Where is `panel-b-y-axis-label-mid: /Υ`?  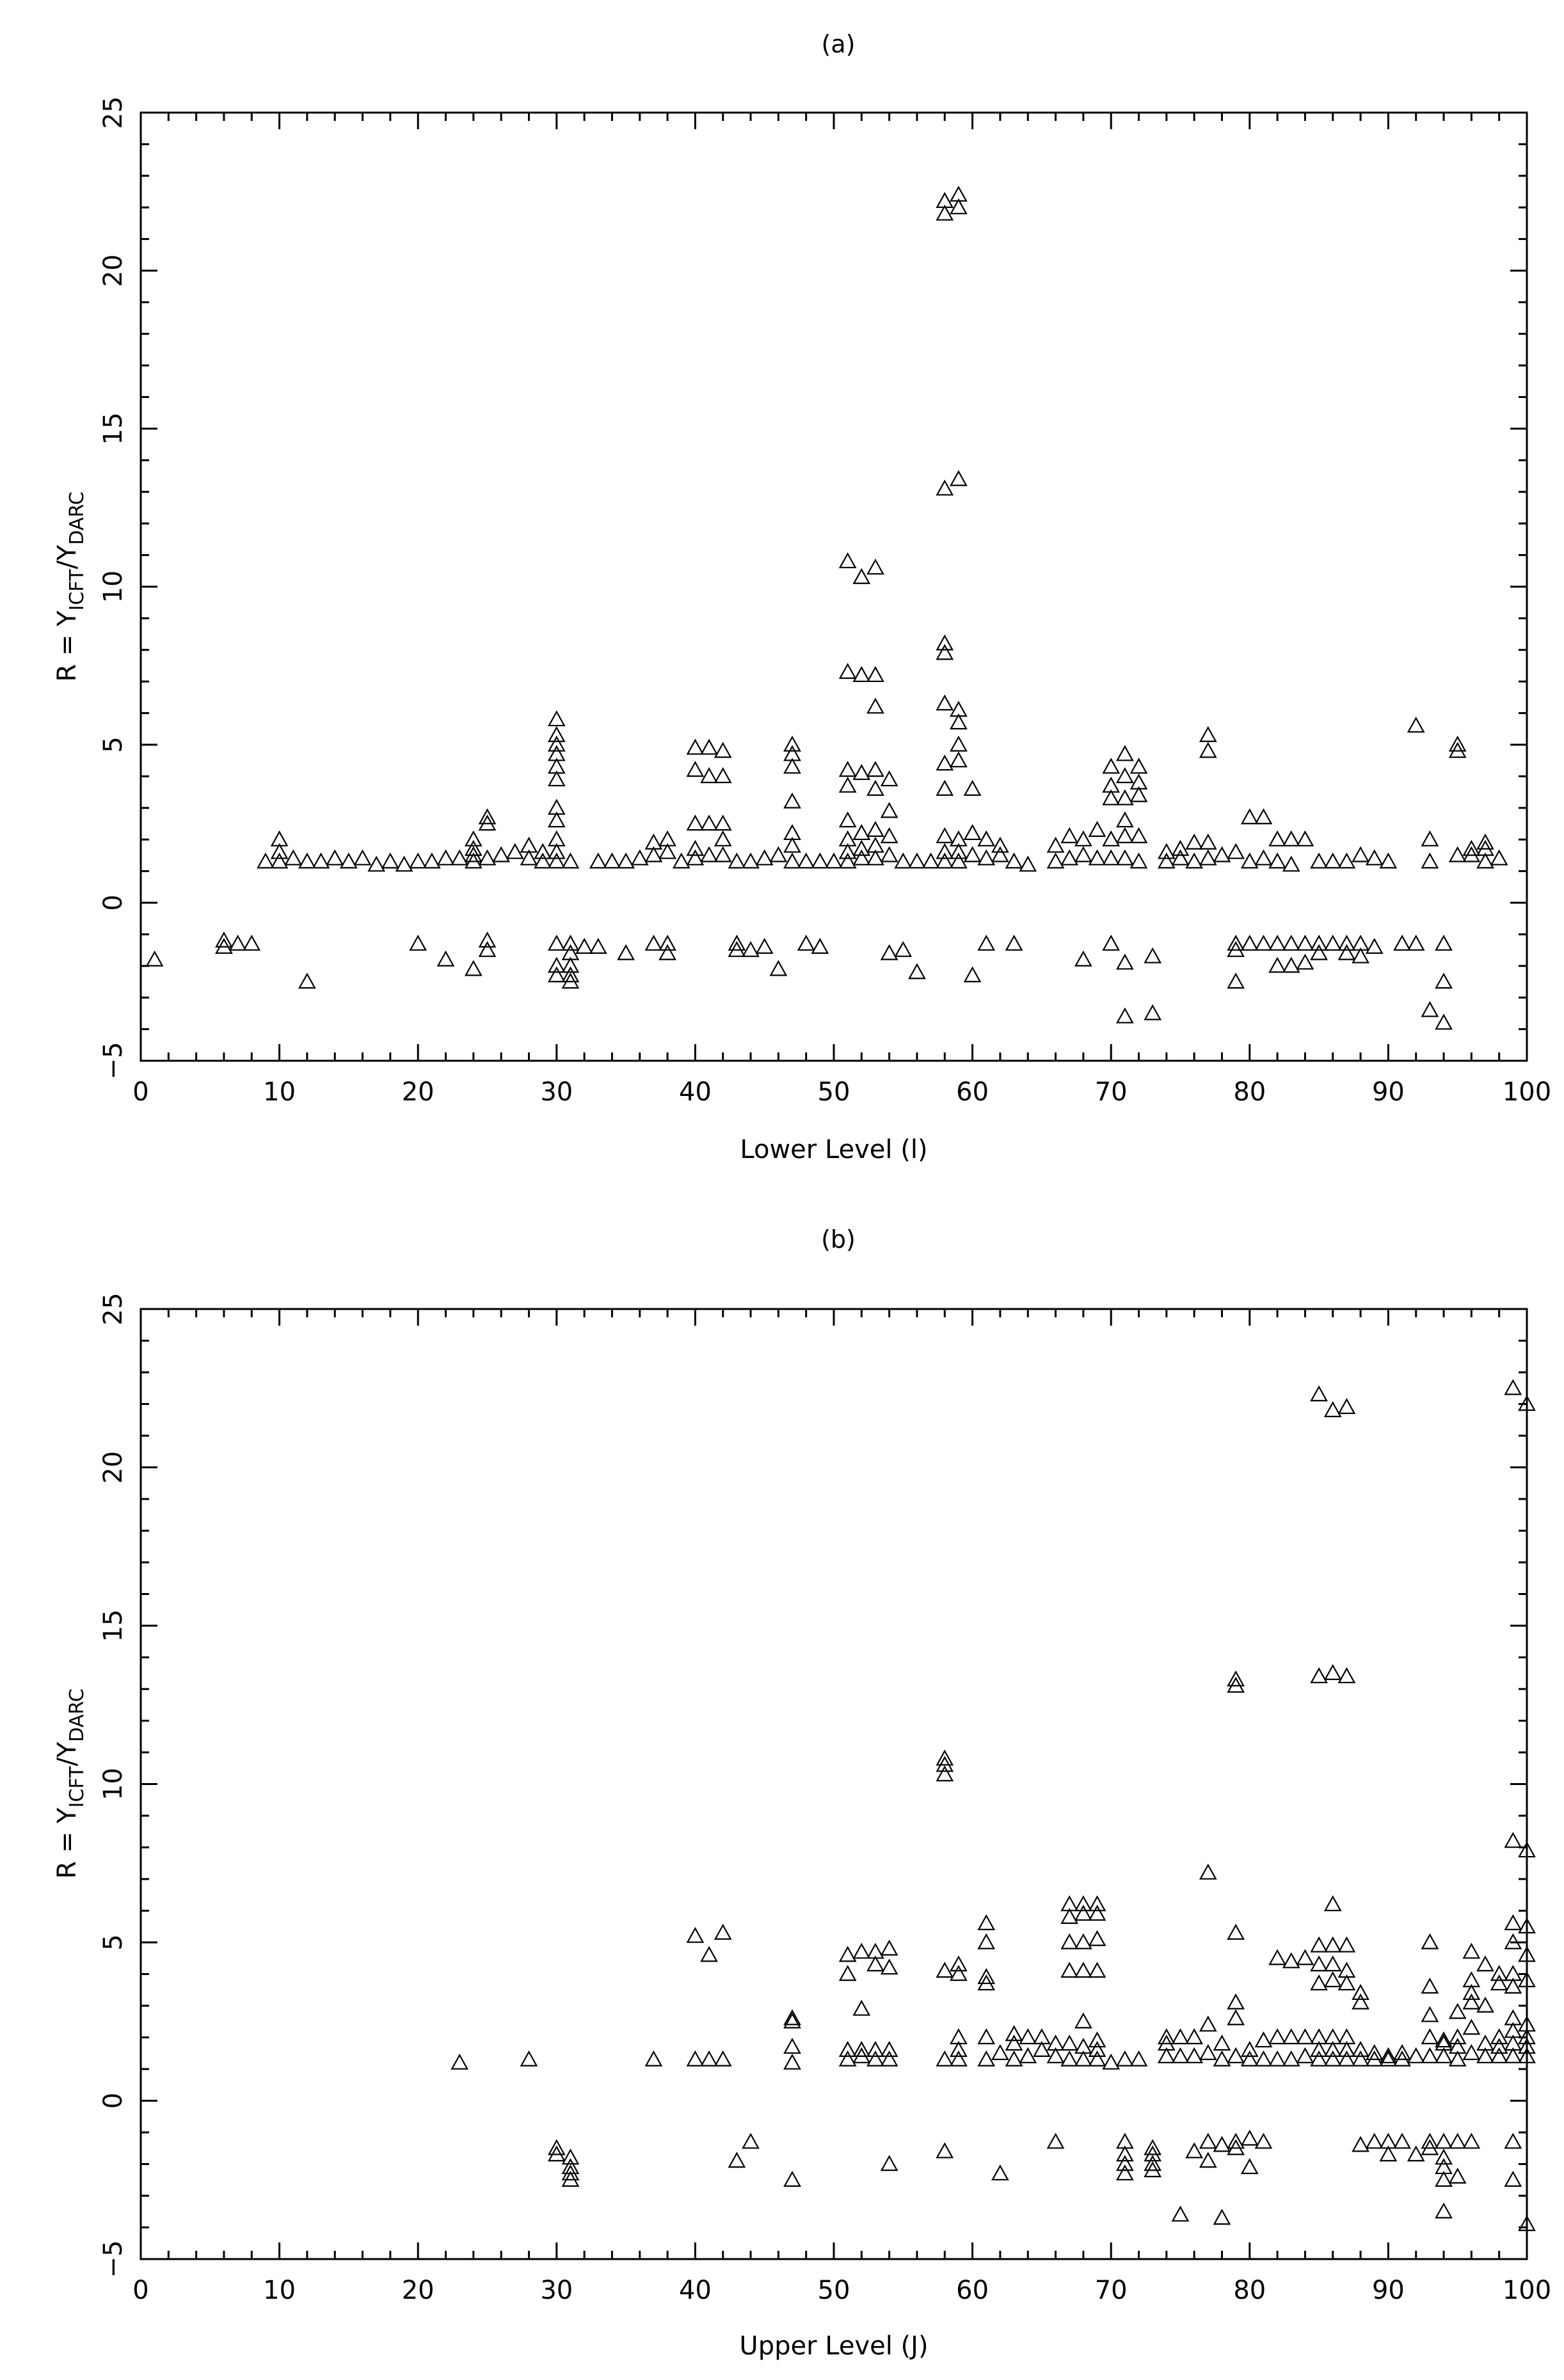 panel-b-y-axis-label-mid: /Υ is located at coordinates (67, 1753).